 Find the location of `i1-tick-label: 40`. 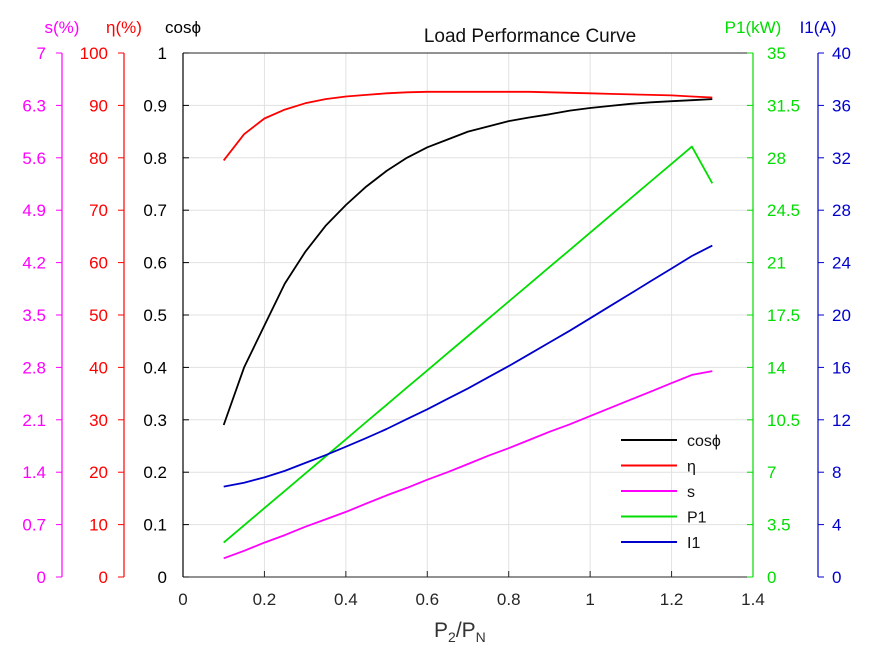

i1-tick-label: 40 is located at coordinates (841, 53).